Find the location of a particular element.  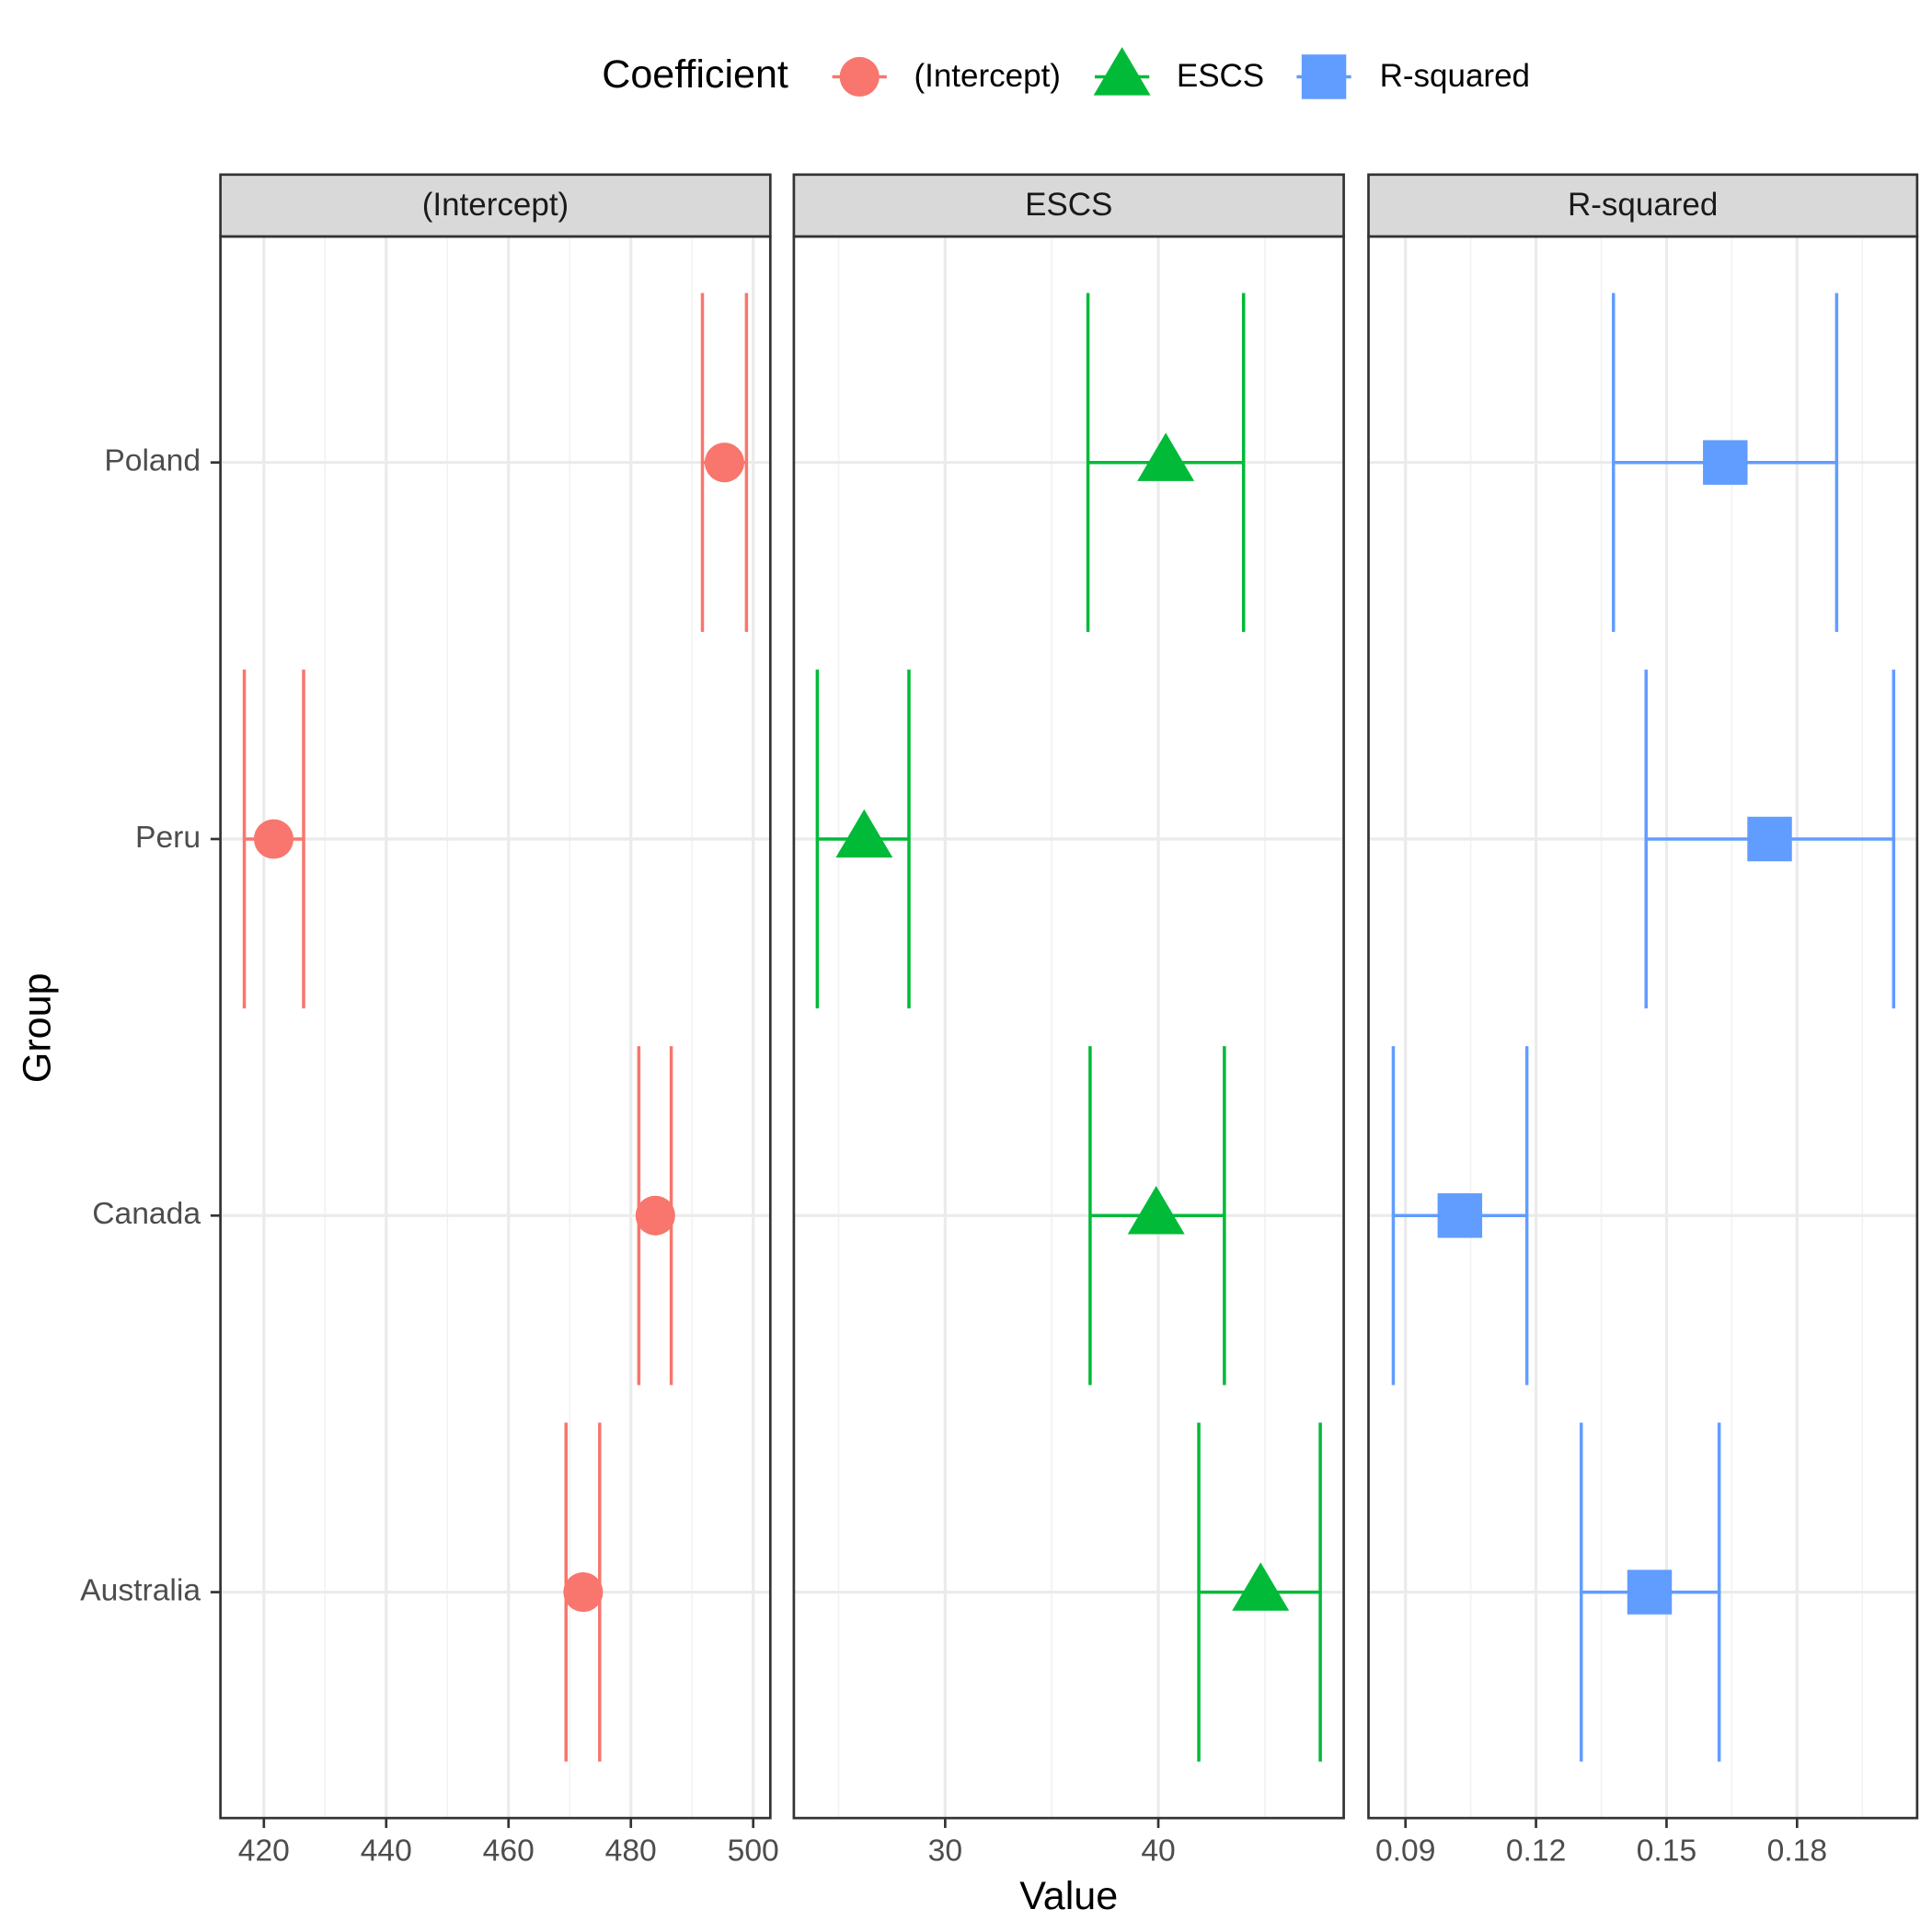

facet-title: R-squared is located at coordinates (1643, 205).